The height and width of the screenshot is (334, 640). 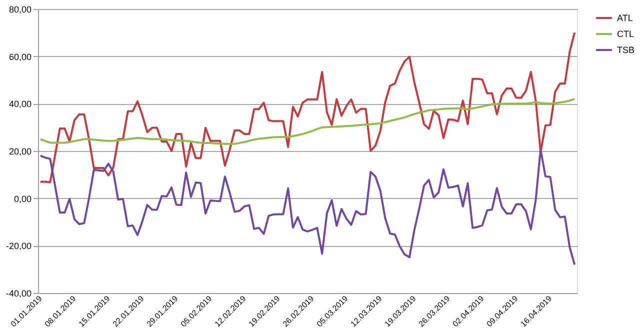 I want to click on y-tick-label: 80,00, so click(x=20, y=9).